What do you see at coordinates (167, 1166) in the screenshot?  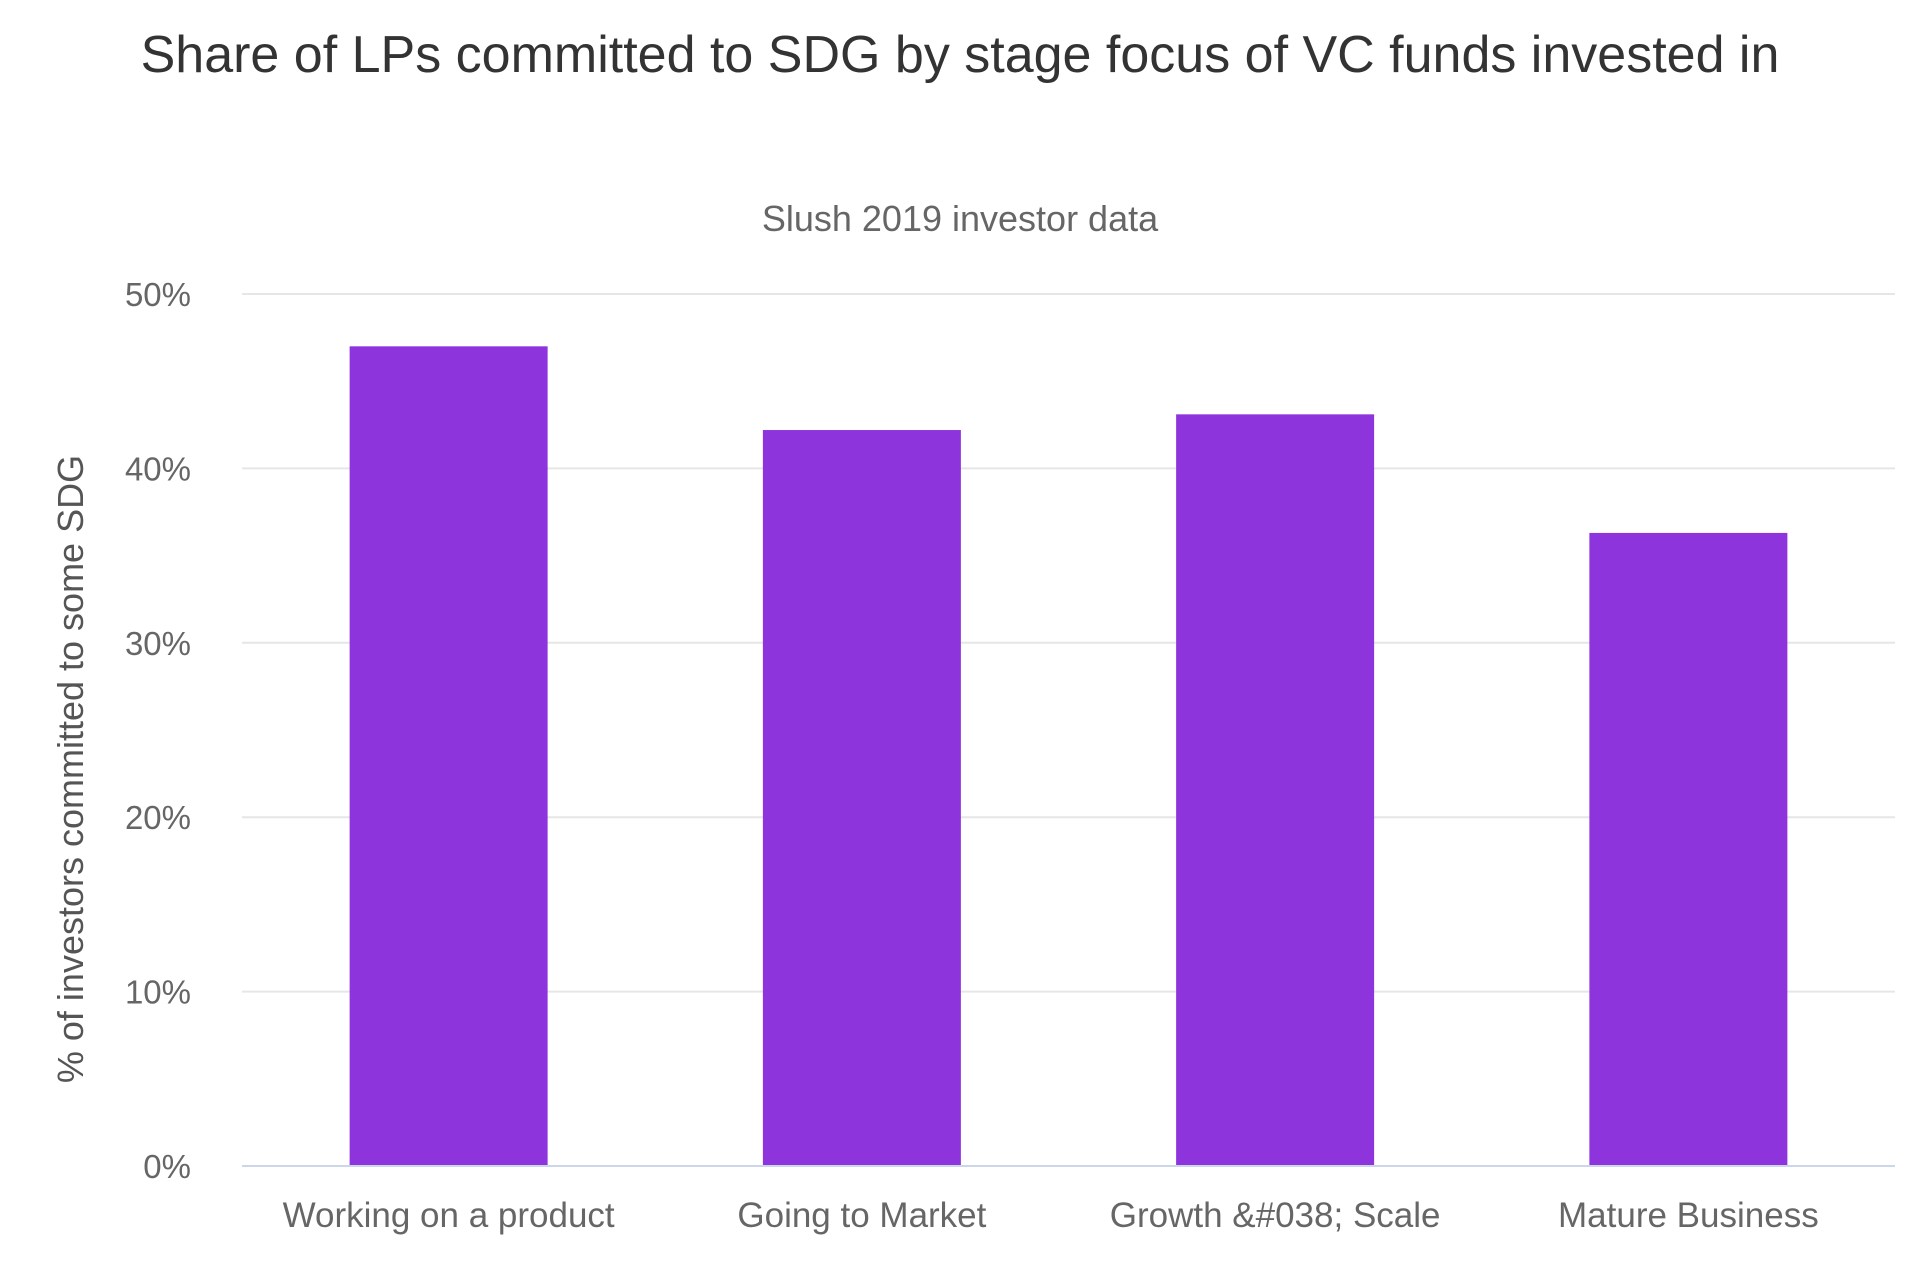 I see `y-tick-label: 0%` at bounding box center [167, 1166].